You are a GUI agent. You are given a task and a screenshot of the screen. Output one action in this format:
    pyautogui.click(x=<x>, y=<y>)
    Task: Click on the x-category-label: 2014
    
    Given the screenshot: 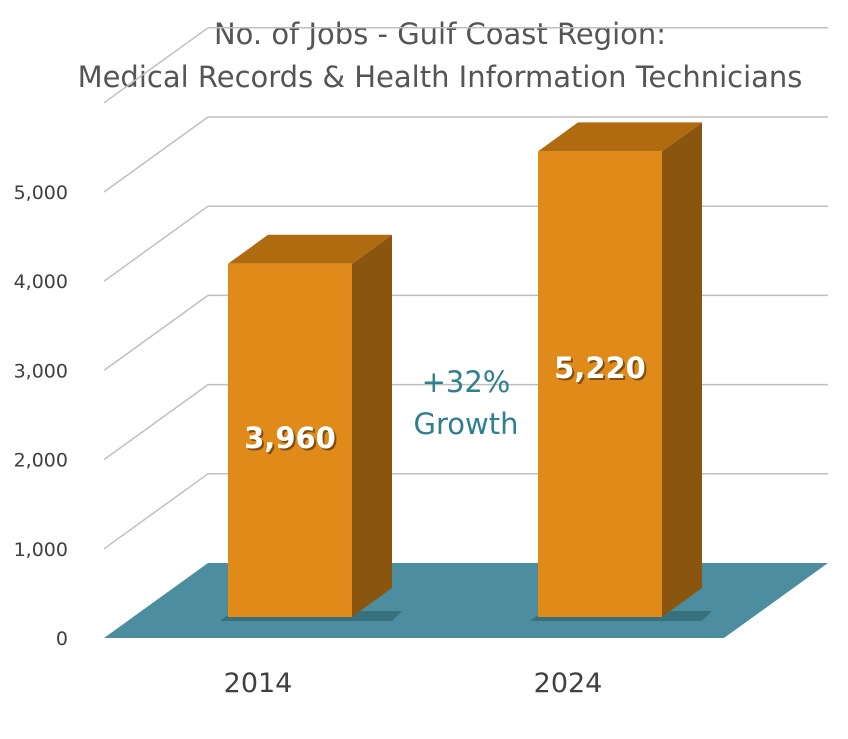 What is the action you would take?
    pyautogui.click(x=258, y=683)
    